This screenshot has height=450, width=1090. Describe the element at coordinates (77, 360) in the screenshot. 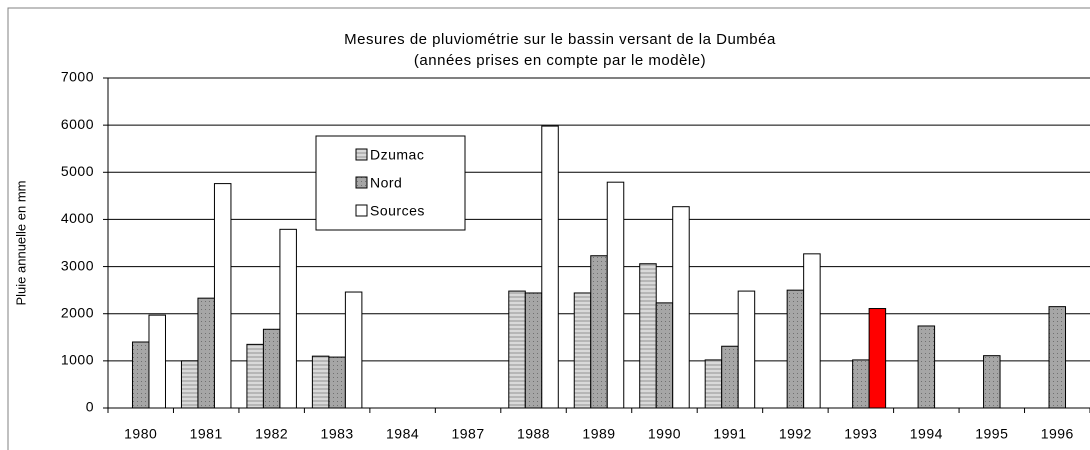

I see `y-tick-label: 1000` at that location.